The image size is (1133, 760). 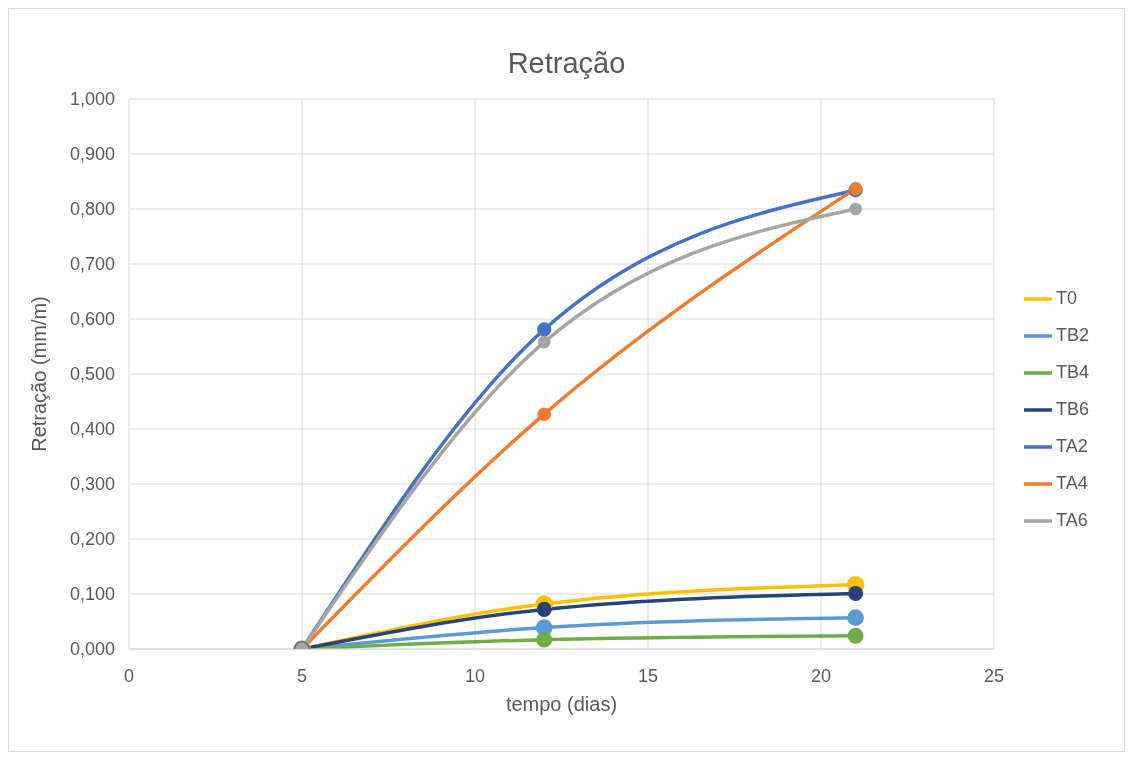 I want to click on y-tick-label: 0,000, so click(x=92, y=649).